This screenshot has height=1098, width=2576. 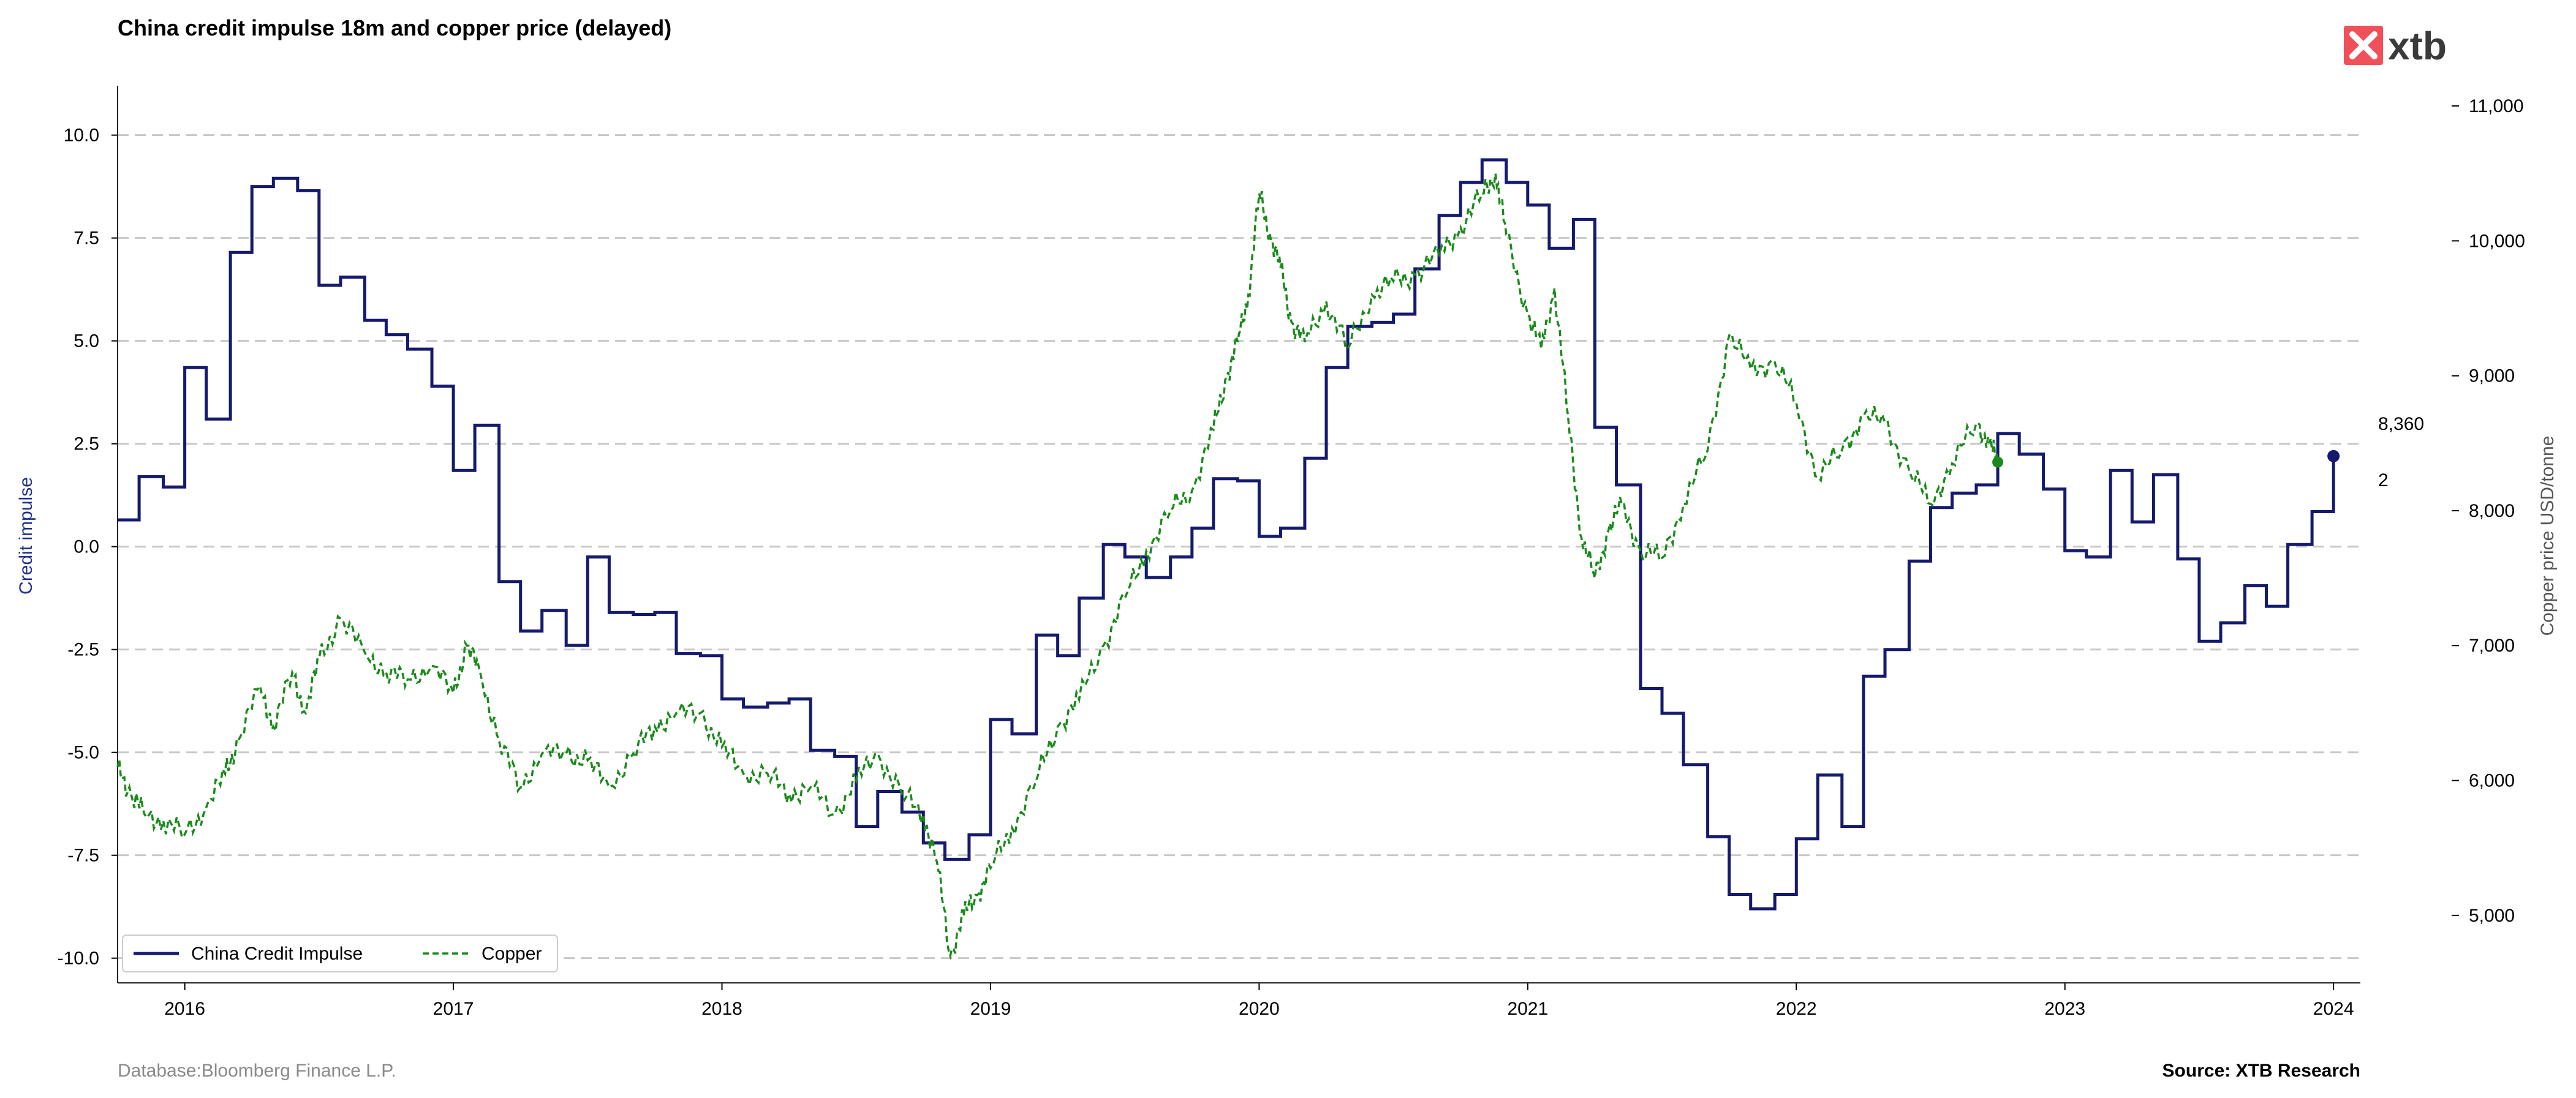 What do you see at coordinates (512, 954) in the screenshot?
I see `legend-label-copper: Copper` at bounding box center [512, 954].